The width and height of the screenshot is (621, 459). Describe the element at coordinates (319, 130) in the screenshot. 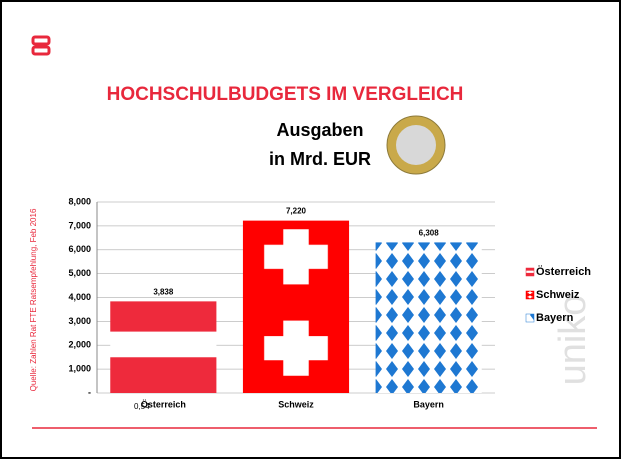

I see `subtitle: Ausgaben` at that location.